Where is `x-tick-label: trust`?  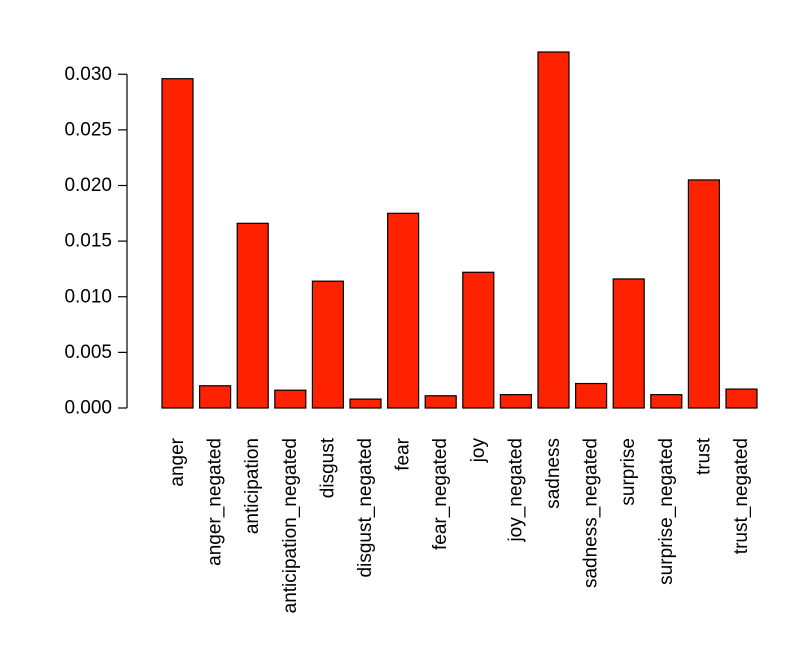 x-tick-label: trust is located at coordinates (703, 456).